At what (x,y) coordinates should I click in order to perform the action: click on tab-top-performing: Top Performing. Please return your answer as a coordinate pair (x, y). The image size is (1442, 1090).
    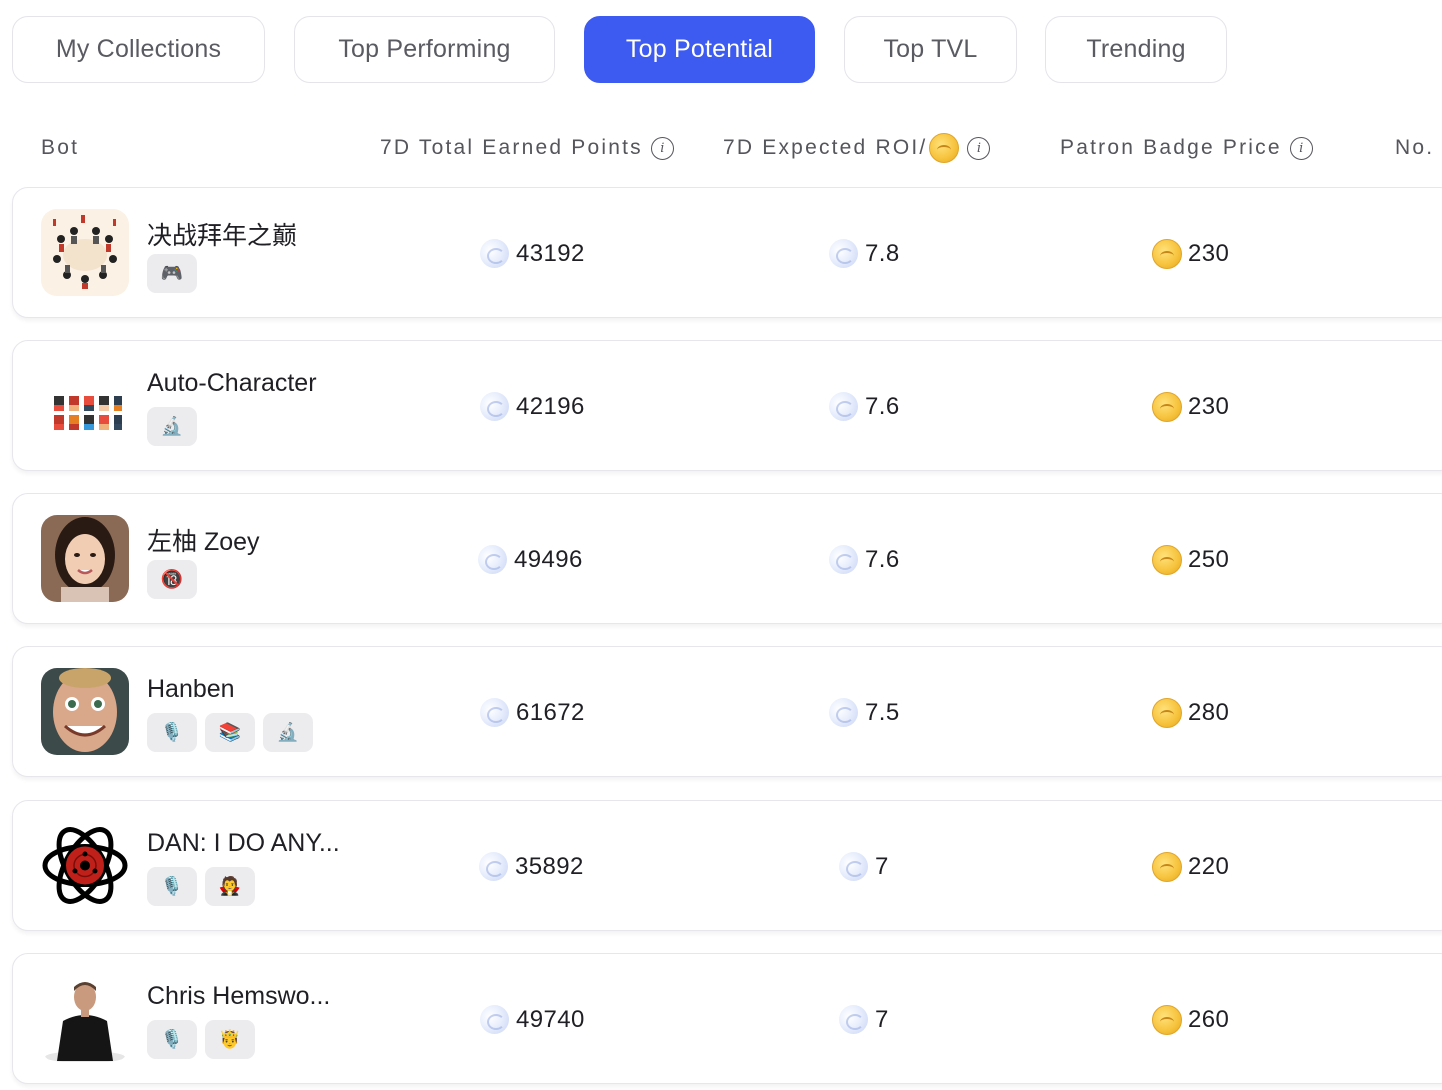
    Looking at the image, I should click on (424, 49).